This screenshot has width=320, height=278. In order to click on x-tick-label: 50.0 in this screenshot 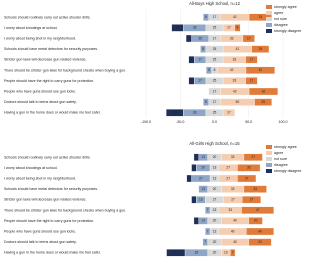, I will do `click(248, 122)`.